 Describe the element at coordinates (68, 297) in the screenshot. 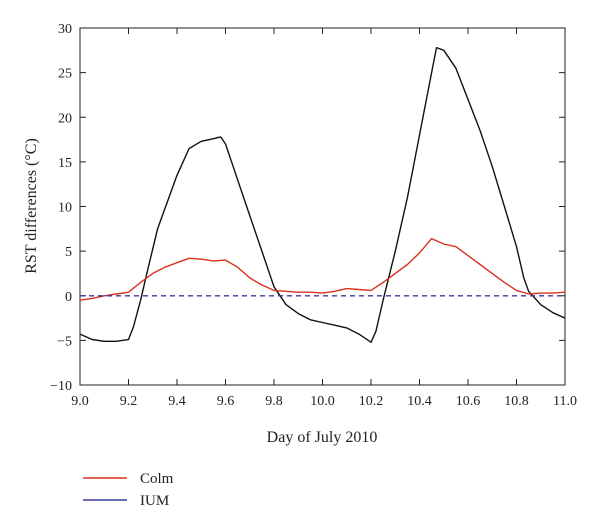

I see `y-tick-label: 0` at that location.